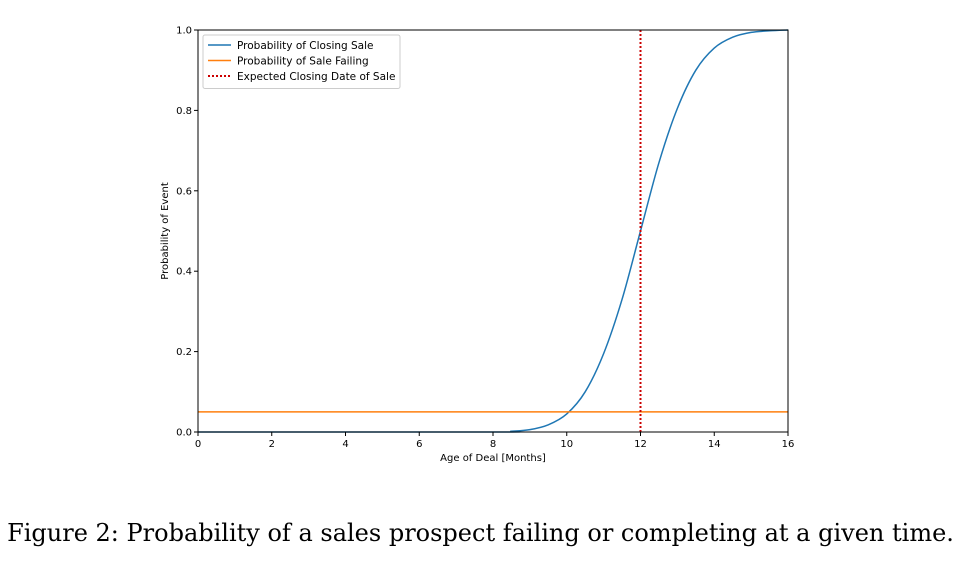 The image size is (961, 586). I want to click on legend-label: Probability of Sale Failing, so click(303, 61).